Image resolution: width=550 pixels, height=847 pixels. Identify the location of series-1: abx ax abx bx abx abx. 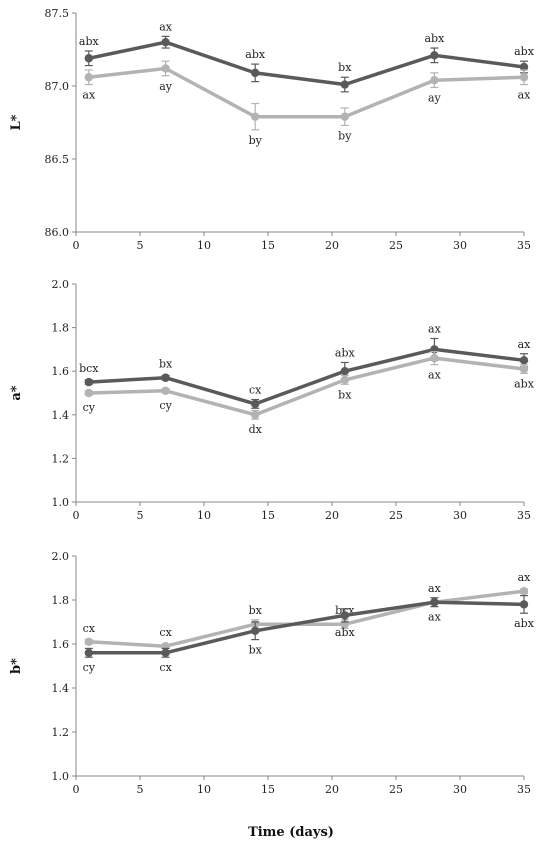
(307, 56).